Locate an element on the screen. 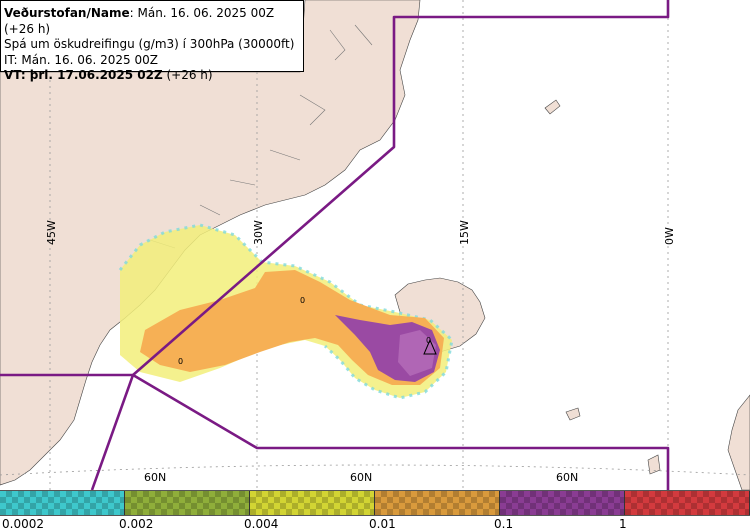  lon-label: 15W is located at coordinates (464, 232).